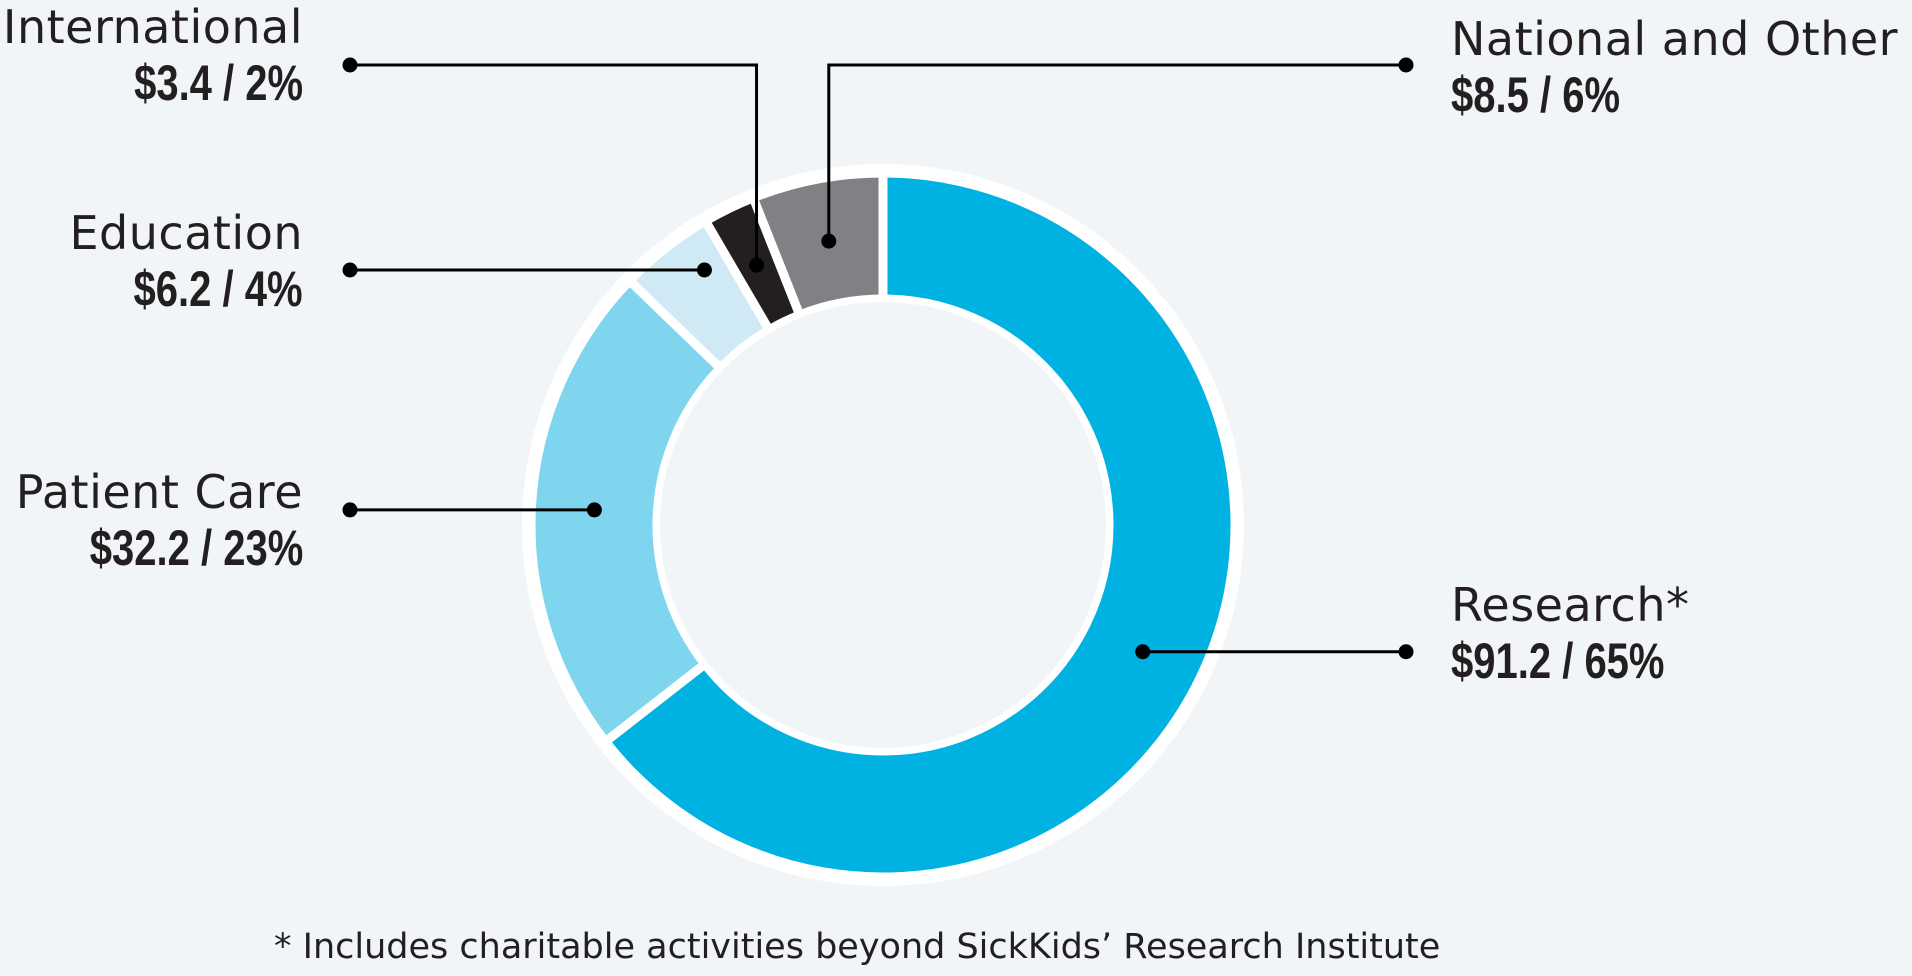 The image size is (1912, 976). What do you see at coordinates (186, 233) in the screenshot?
I see `slice-label-education: Education` at bounding box center [186, 233].